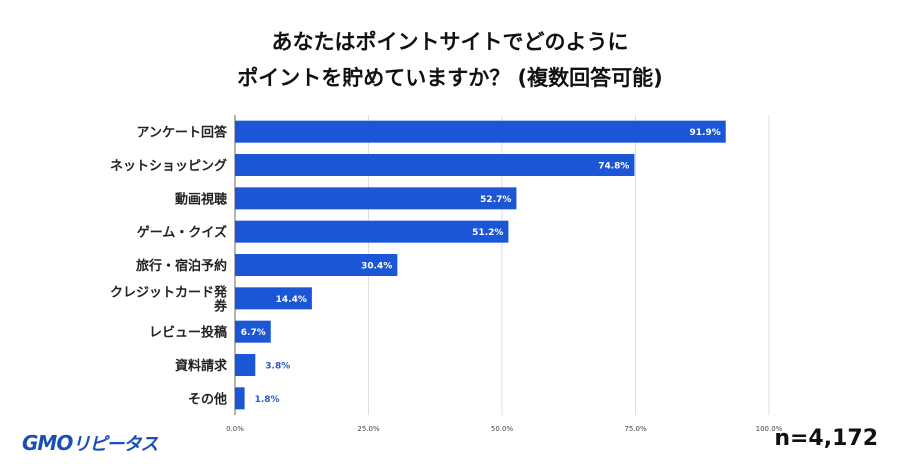 Image resolution: width=900 pixels, height=471 pixels. I want to click on data-label: 6.7%, so click(253, 333).